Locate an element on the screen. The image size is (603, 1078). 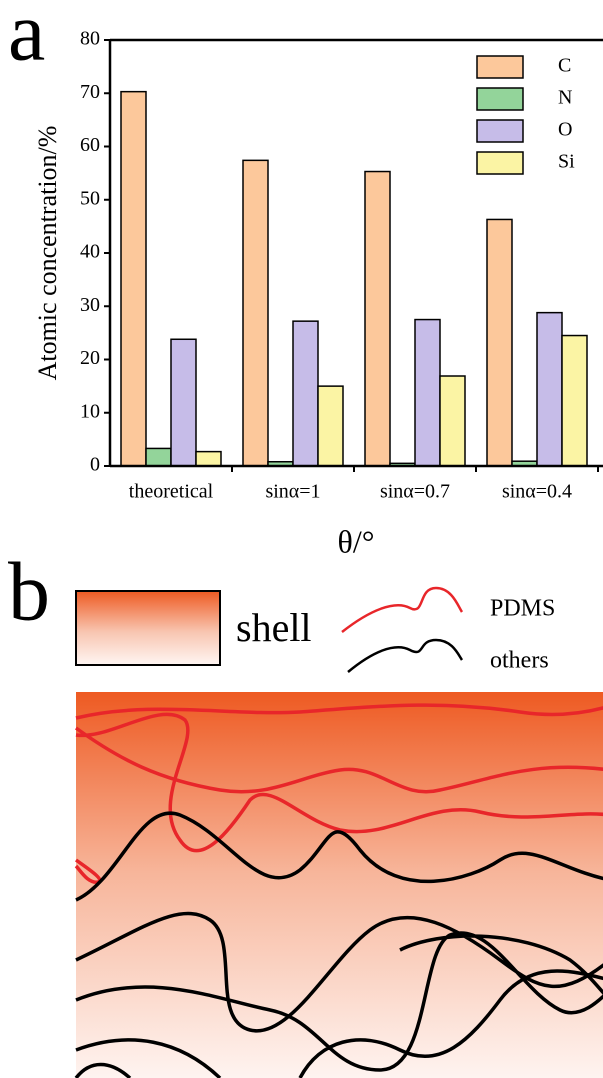
y-tick-label: 80 is located at coordinates (90, 39).